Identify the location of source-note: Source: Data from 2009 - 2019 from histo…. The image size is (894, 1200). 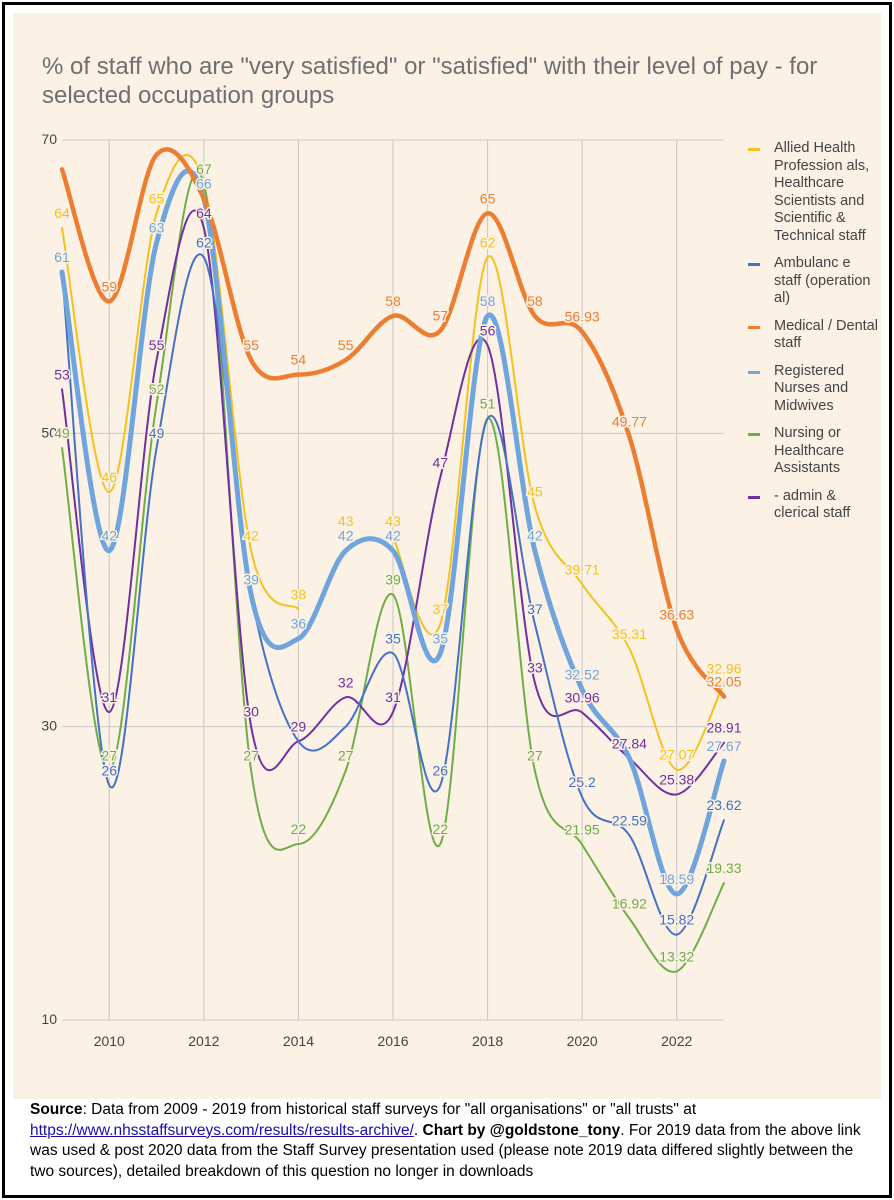
(442, 1141).